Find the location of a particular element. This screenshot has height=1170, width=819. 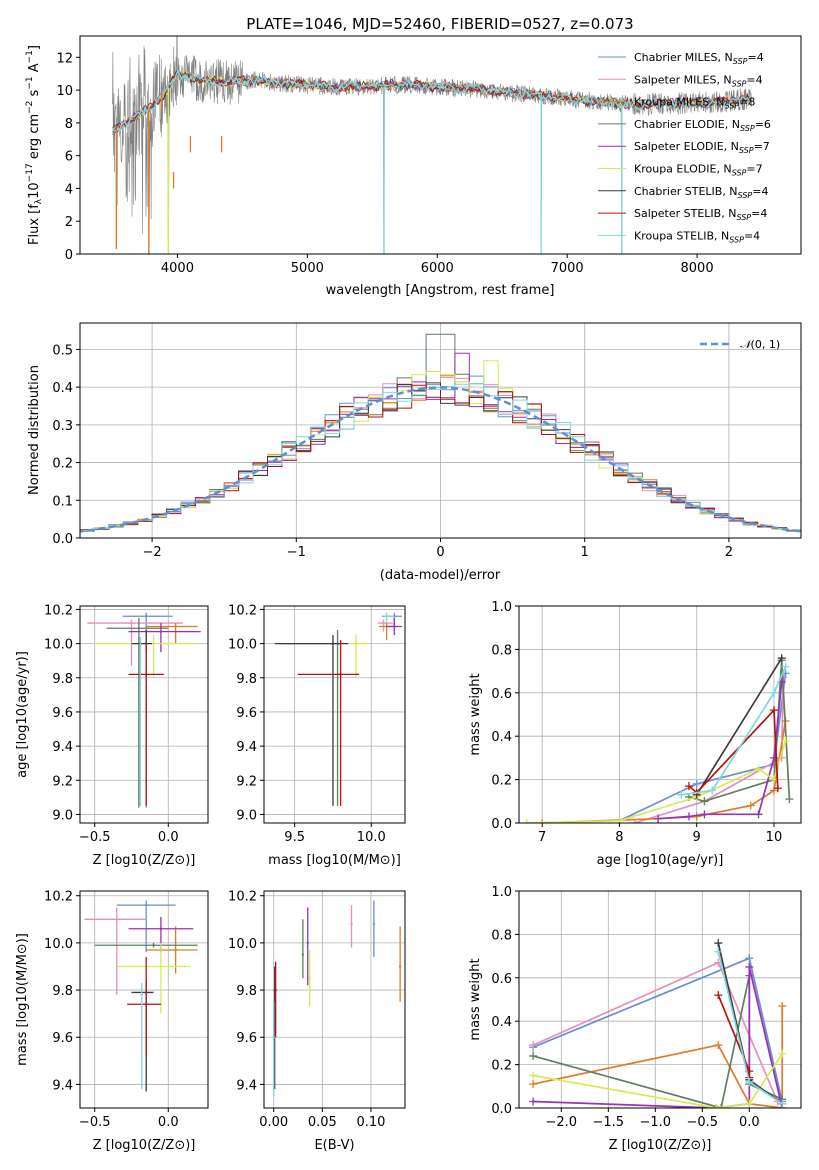

legend-label: Kroupa ELODIE, NSSP=7 is located at coordinates (698, 170).